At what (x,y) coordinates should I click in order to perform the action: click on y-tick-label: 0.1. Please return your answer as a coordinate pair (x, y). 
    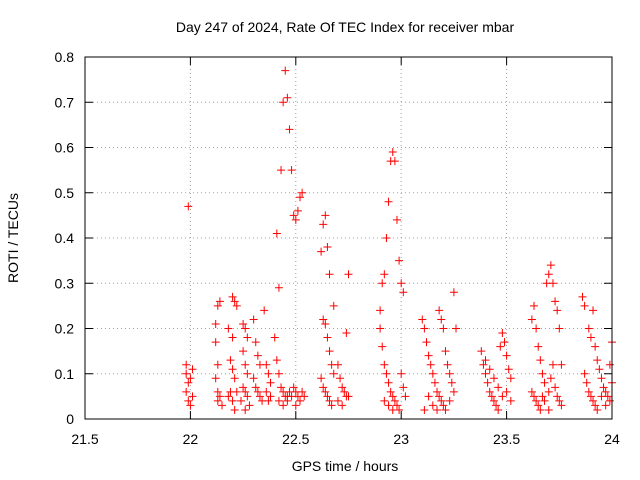
    Looking at the image, I should click on (65, 374).